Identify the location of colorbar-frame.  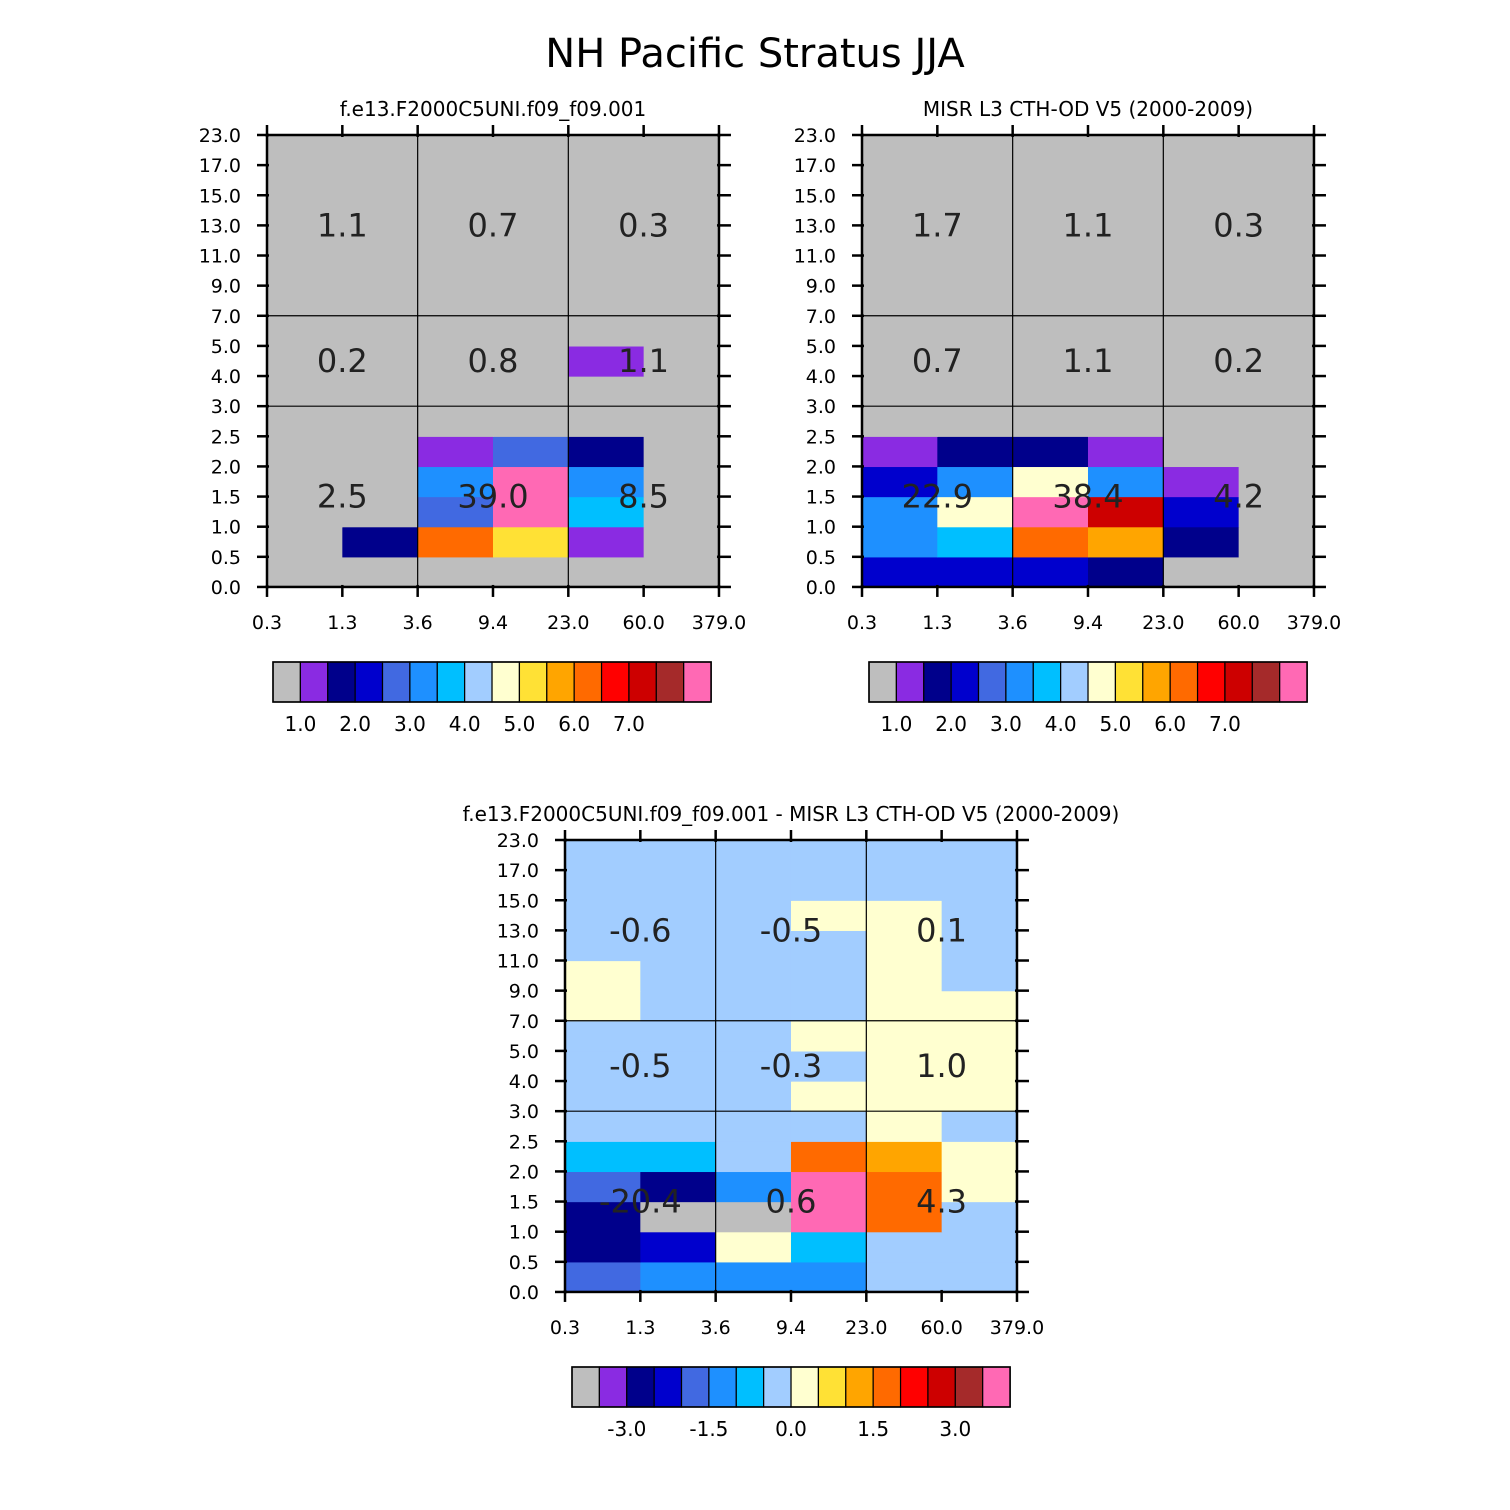
(1088, 682).